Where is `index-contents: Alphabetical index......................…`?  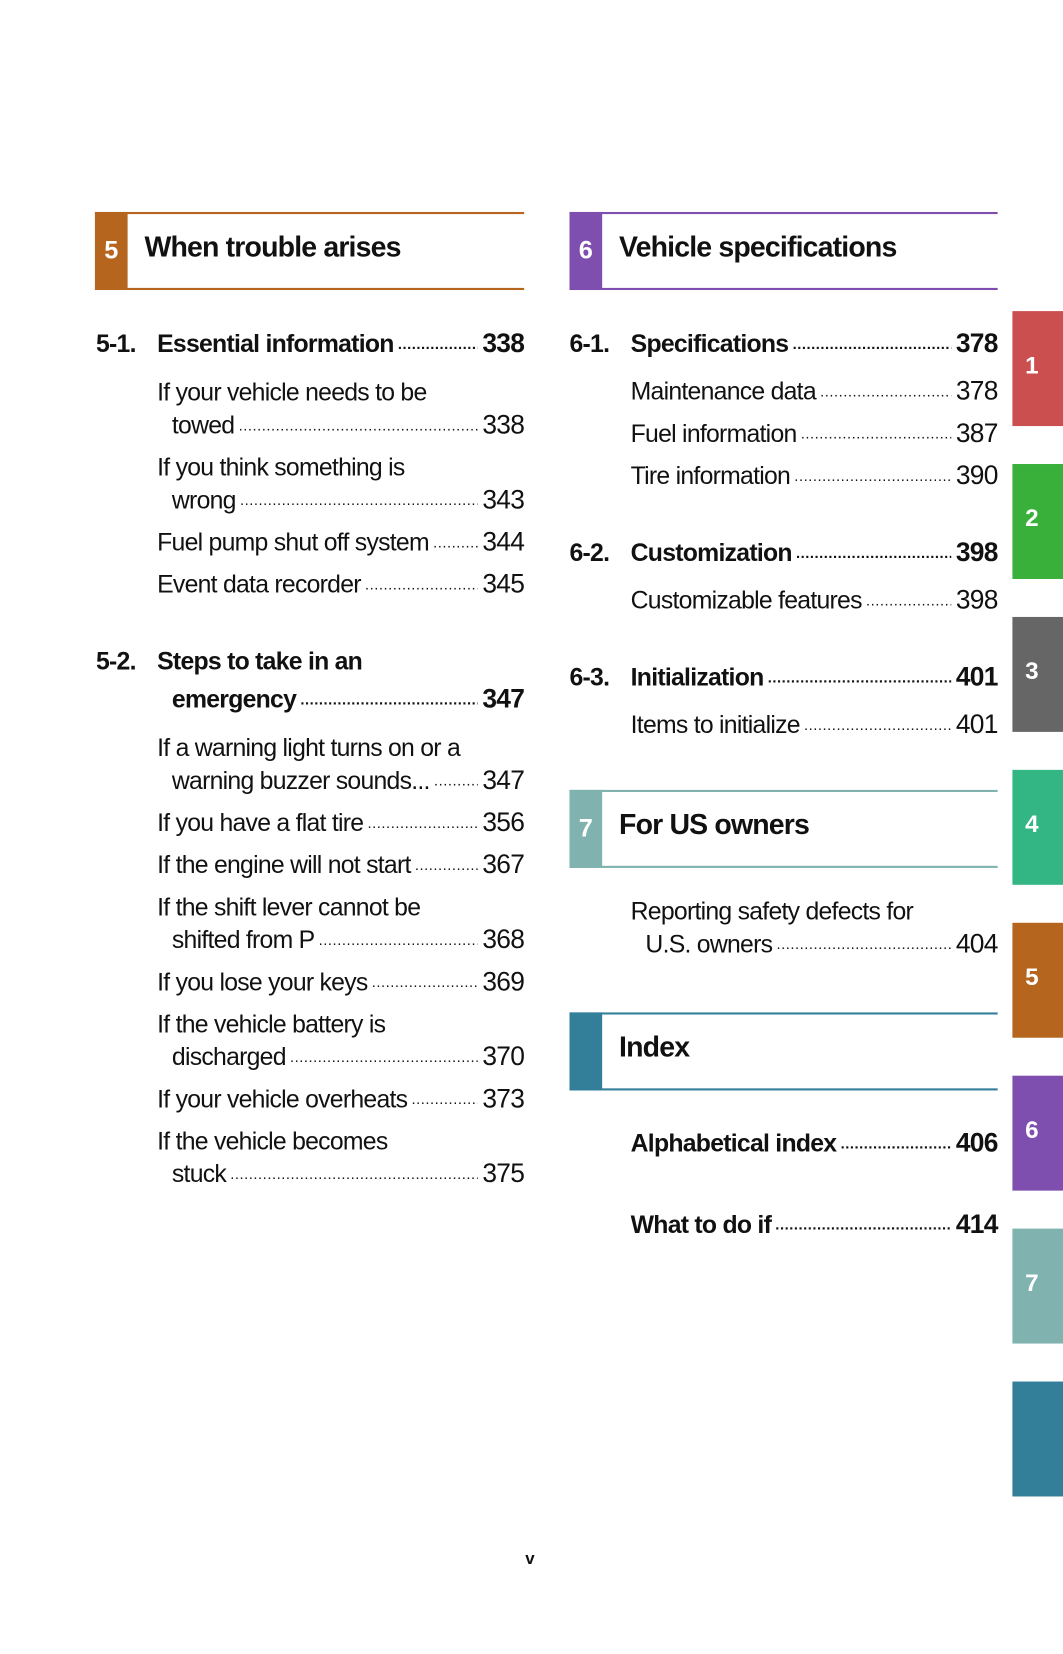
index-contents: Alphabetical index......................… is located at coordinates (814, 1184).